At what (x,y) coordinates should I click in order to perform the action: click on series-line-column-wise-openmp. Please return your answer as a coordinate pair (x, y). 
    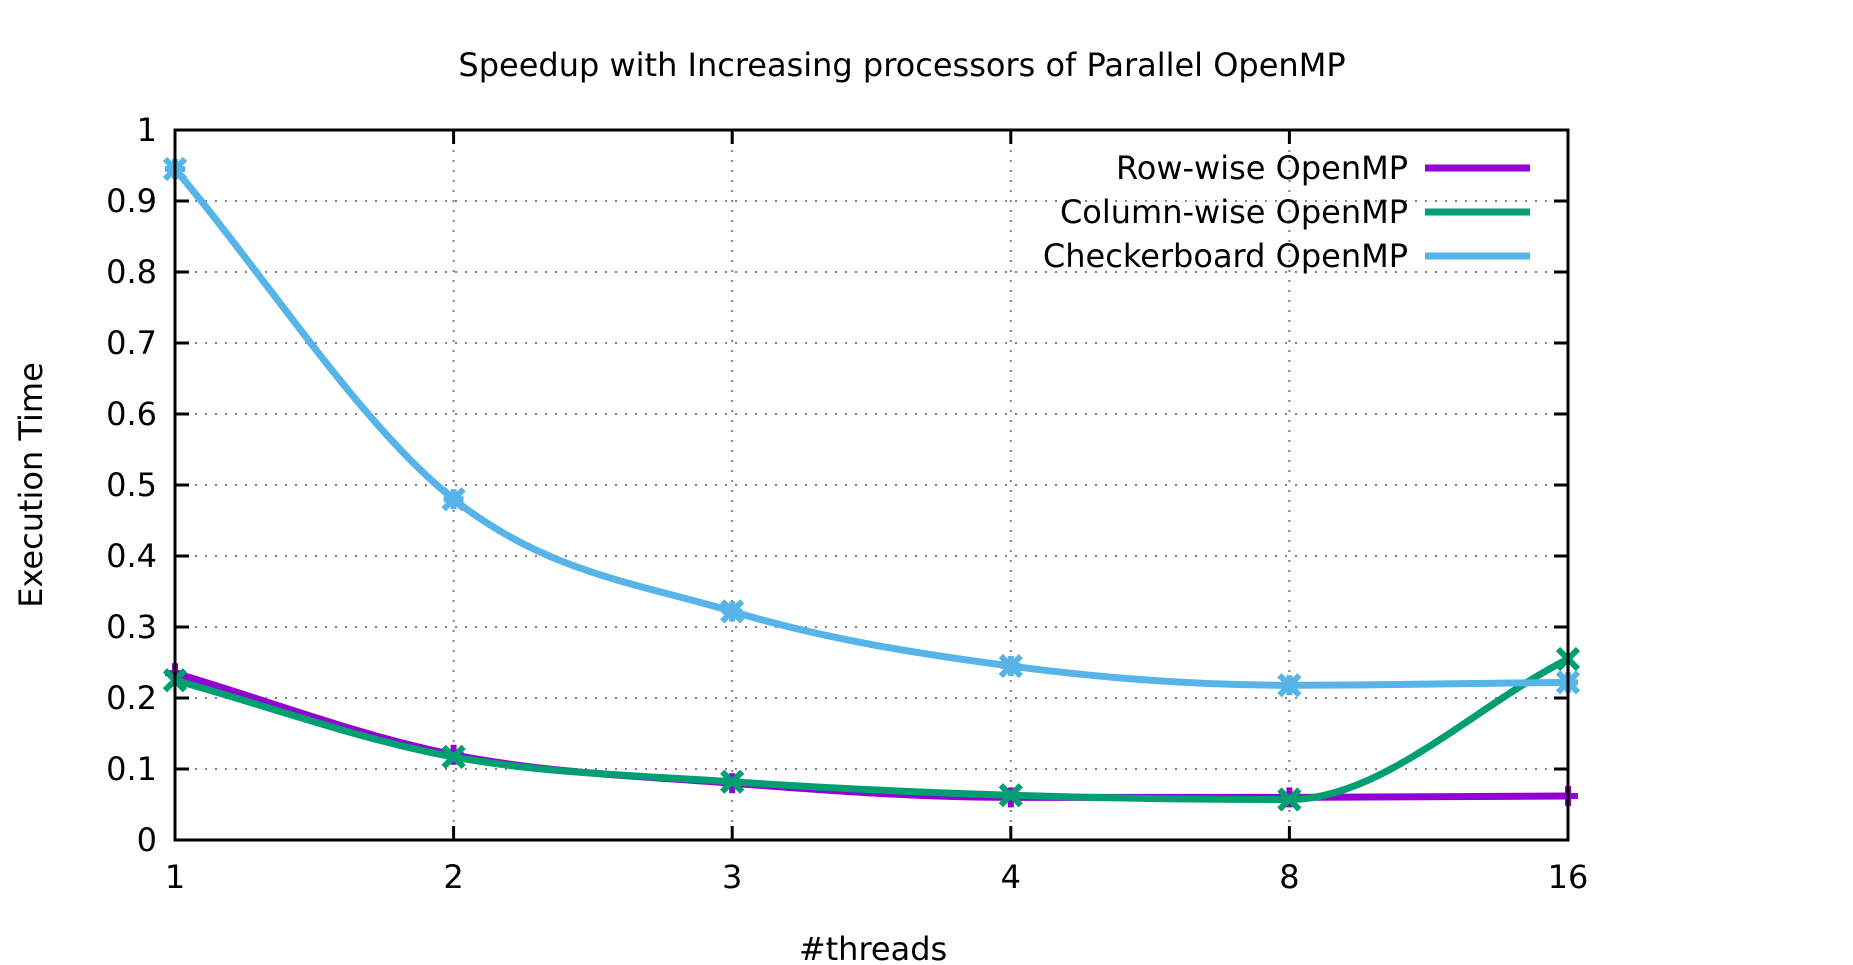
    Looking at the image, I should click on (872, 729).